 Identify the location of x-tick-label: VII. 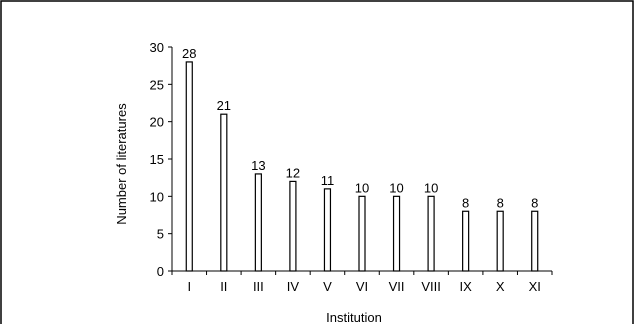
(397, 286).